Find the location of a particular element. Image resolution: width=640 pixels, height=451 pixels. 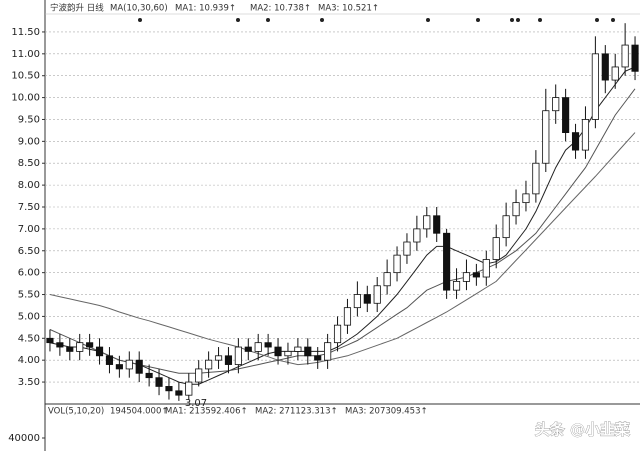

y-tick-label: 7.50 is located at coordinates (29, 207).